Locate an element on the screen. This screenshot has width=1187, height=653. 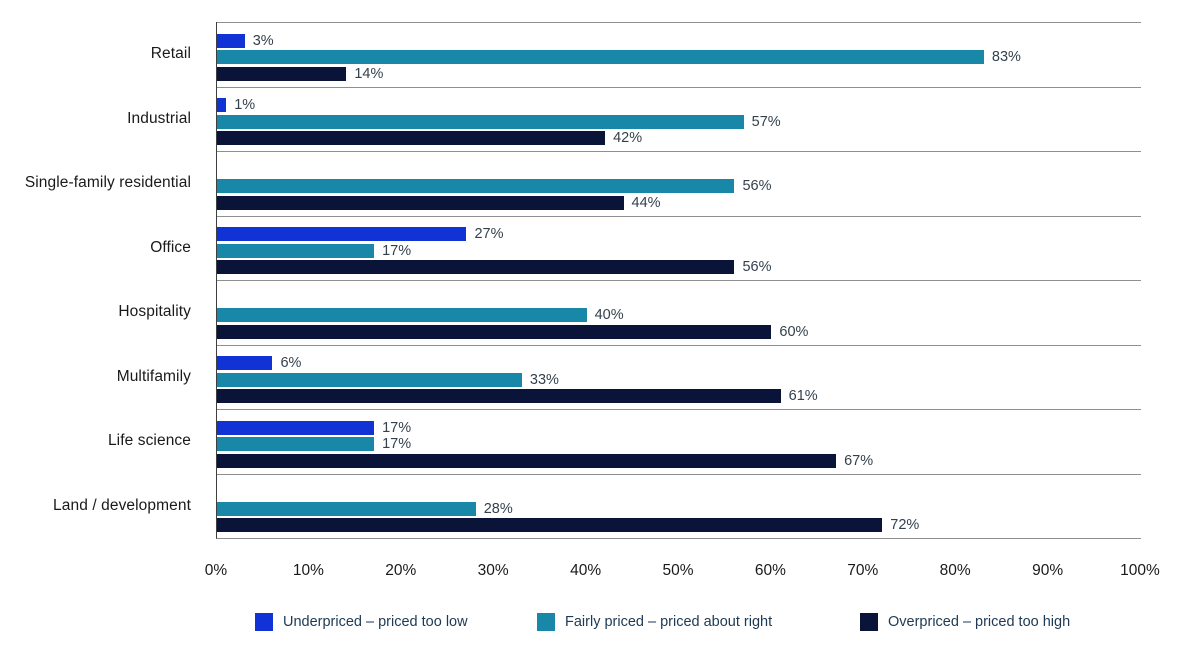
legend-item: Overpriced – priced too high is located at coordinates (965, 622).